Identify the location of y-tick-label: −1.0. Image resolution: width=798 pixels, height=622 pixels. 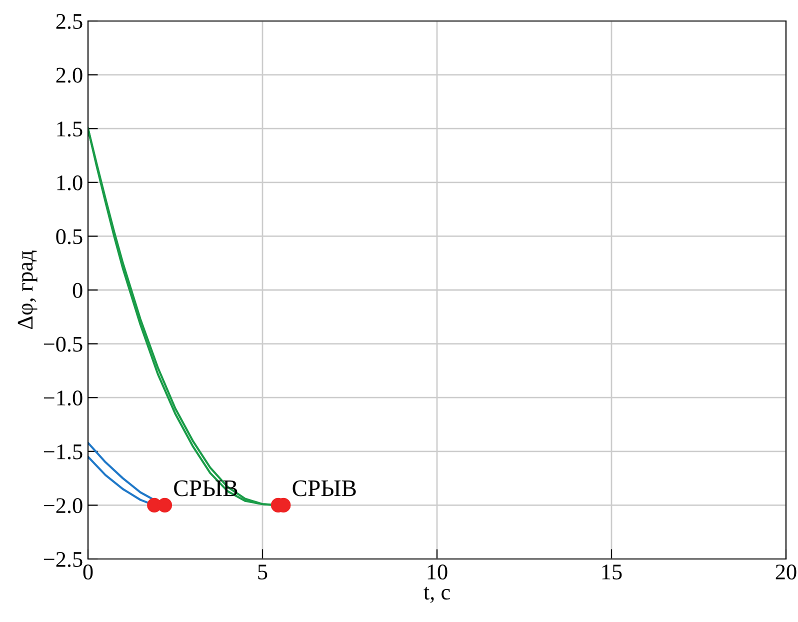
(63, 398).